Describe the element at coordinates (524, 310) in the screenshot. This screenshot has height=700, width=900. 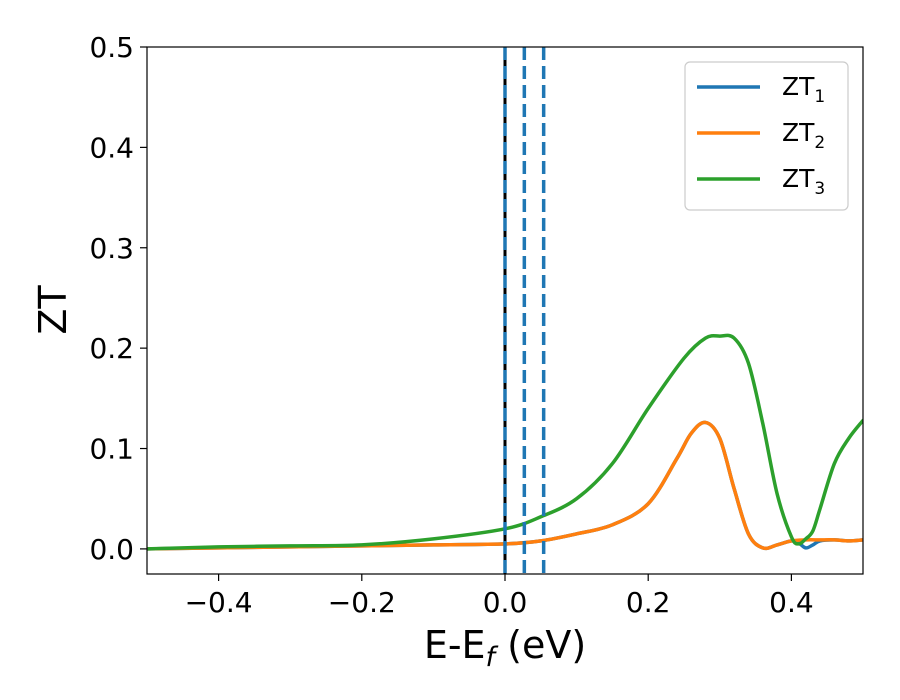
I see `vertical-reference-lines` at that location.